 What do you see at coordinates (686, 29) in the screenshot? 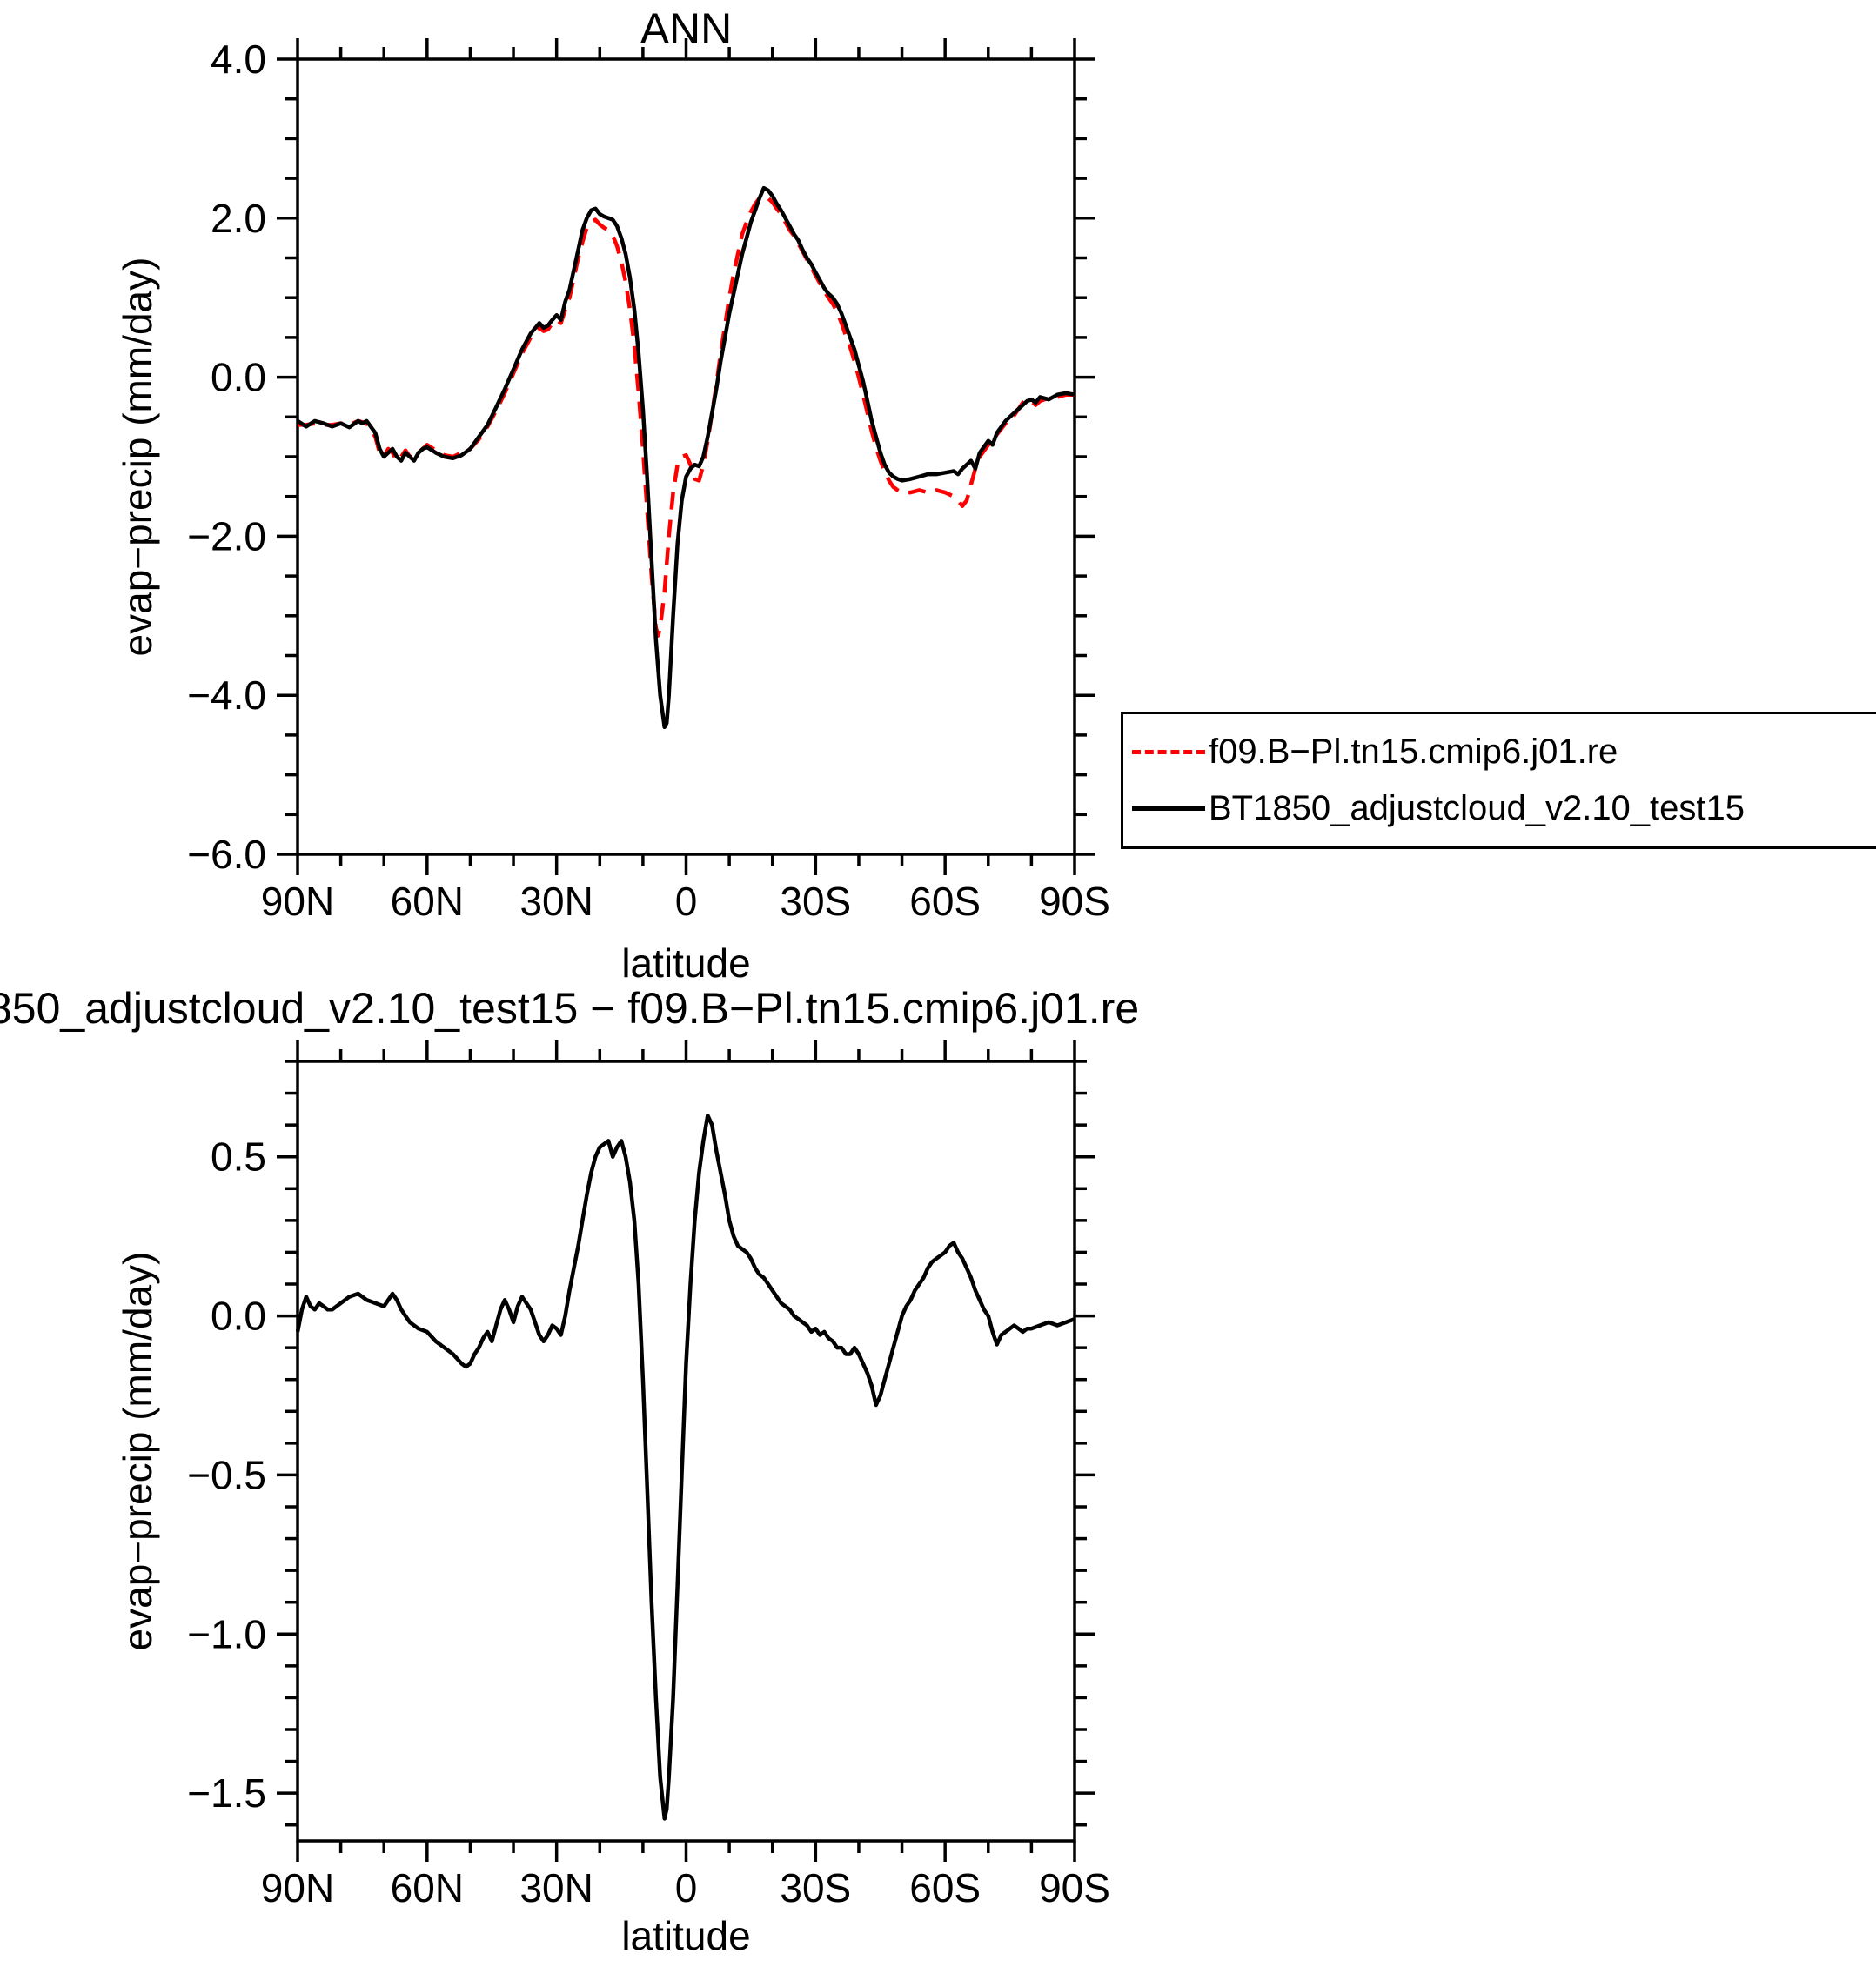
I see `top-chart-title: ANN` at bounding box center [686, 29].